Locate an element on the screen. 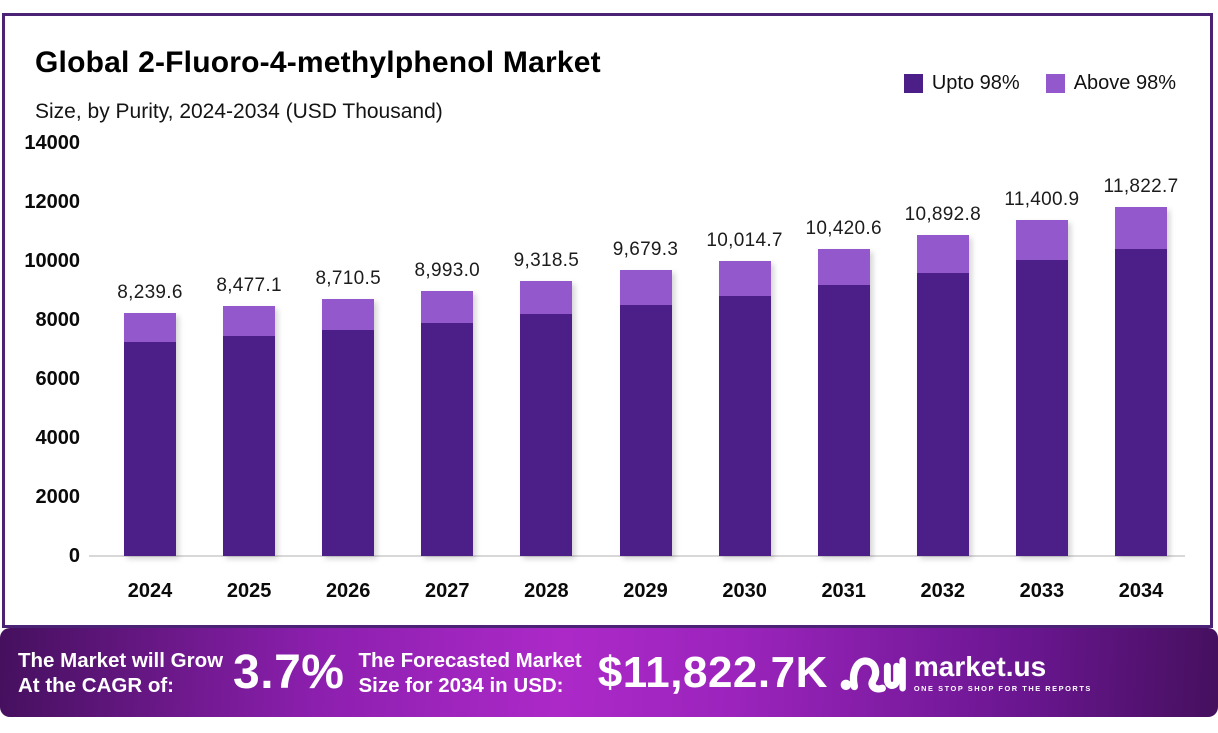 Image resolution: width=1218 pixels, height=733 pixels. y-tick-label: 14000 is located at coordinates (52, 143).